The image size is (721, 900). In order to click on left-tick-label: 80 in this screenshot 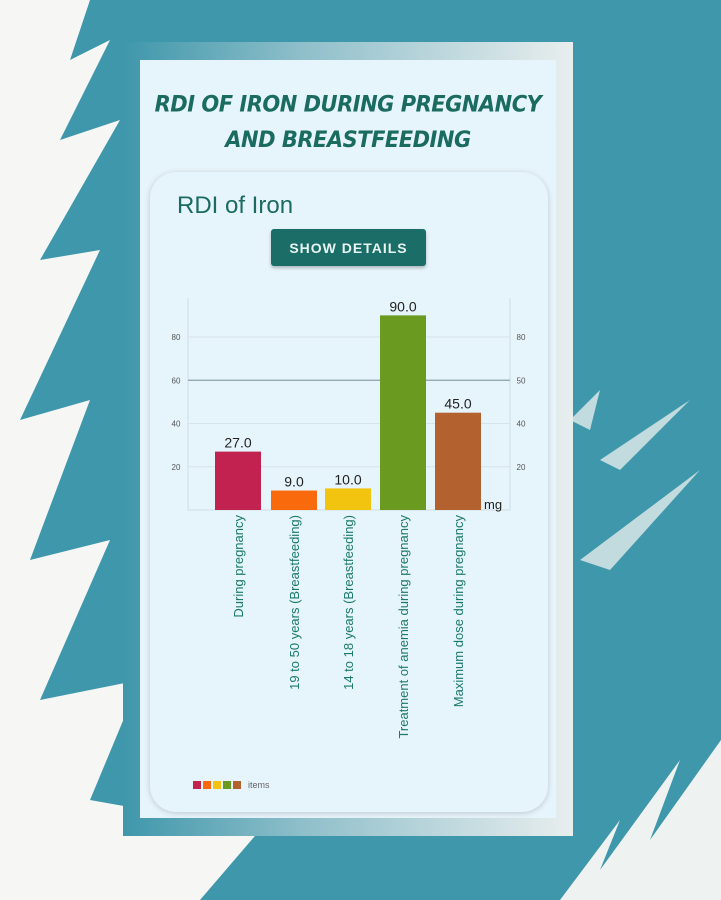, I will do `click(176, 337)`.